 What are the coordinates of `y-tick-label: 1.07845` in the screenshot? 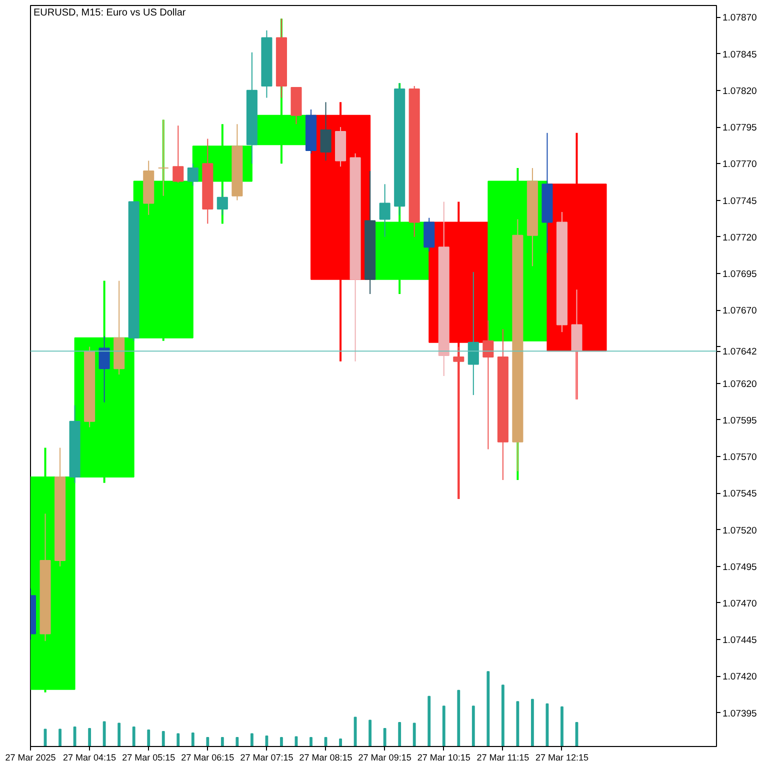 It's located at (739, 54).